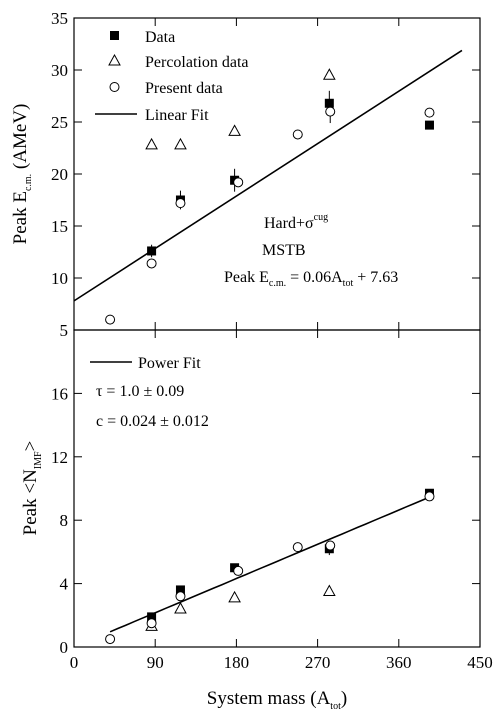  I want to click on x-tick-label: 0, so click(74, 662).